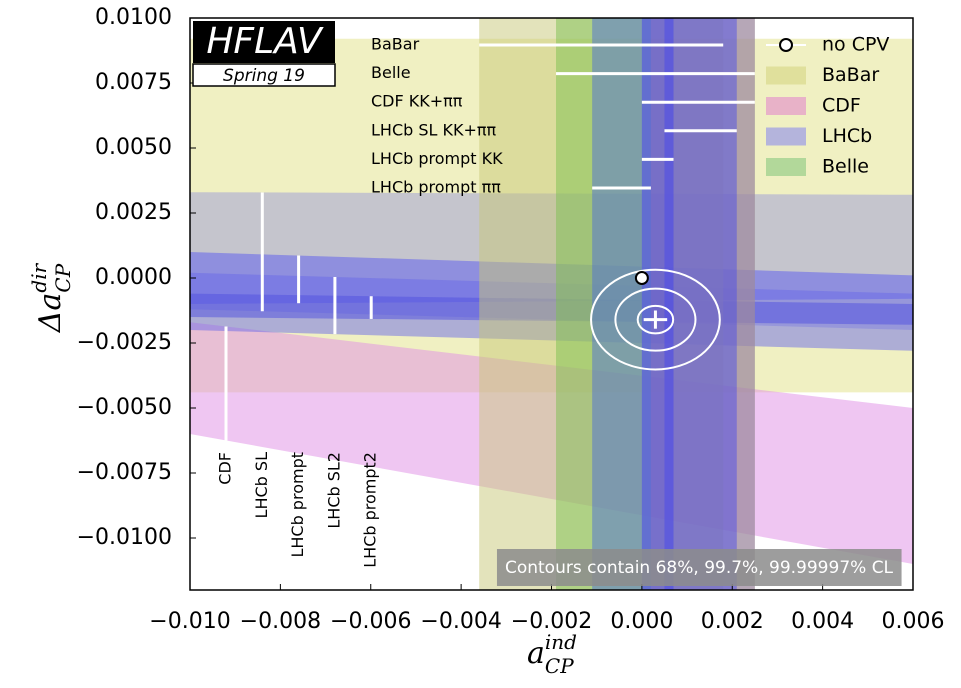 Image resolution: width=961 pixels, height=688 pixels. What do you see at coordinates (822, 621) in the screenshot?
I see `x-tick-label: 0.004` at bounding box center [822, 621].